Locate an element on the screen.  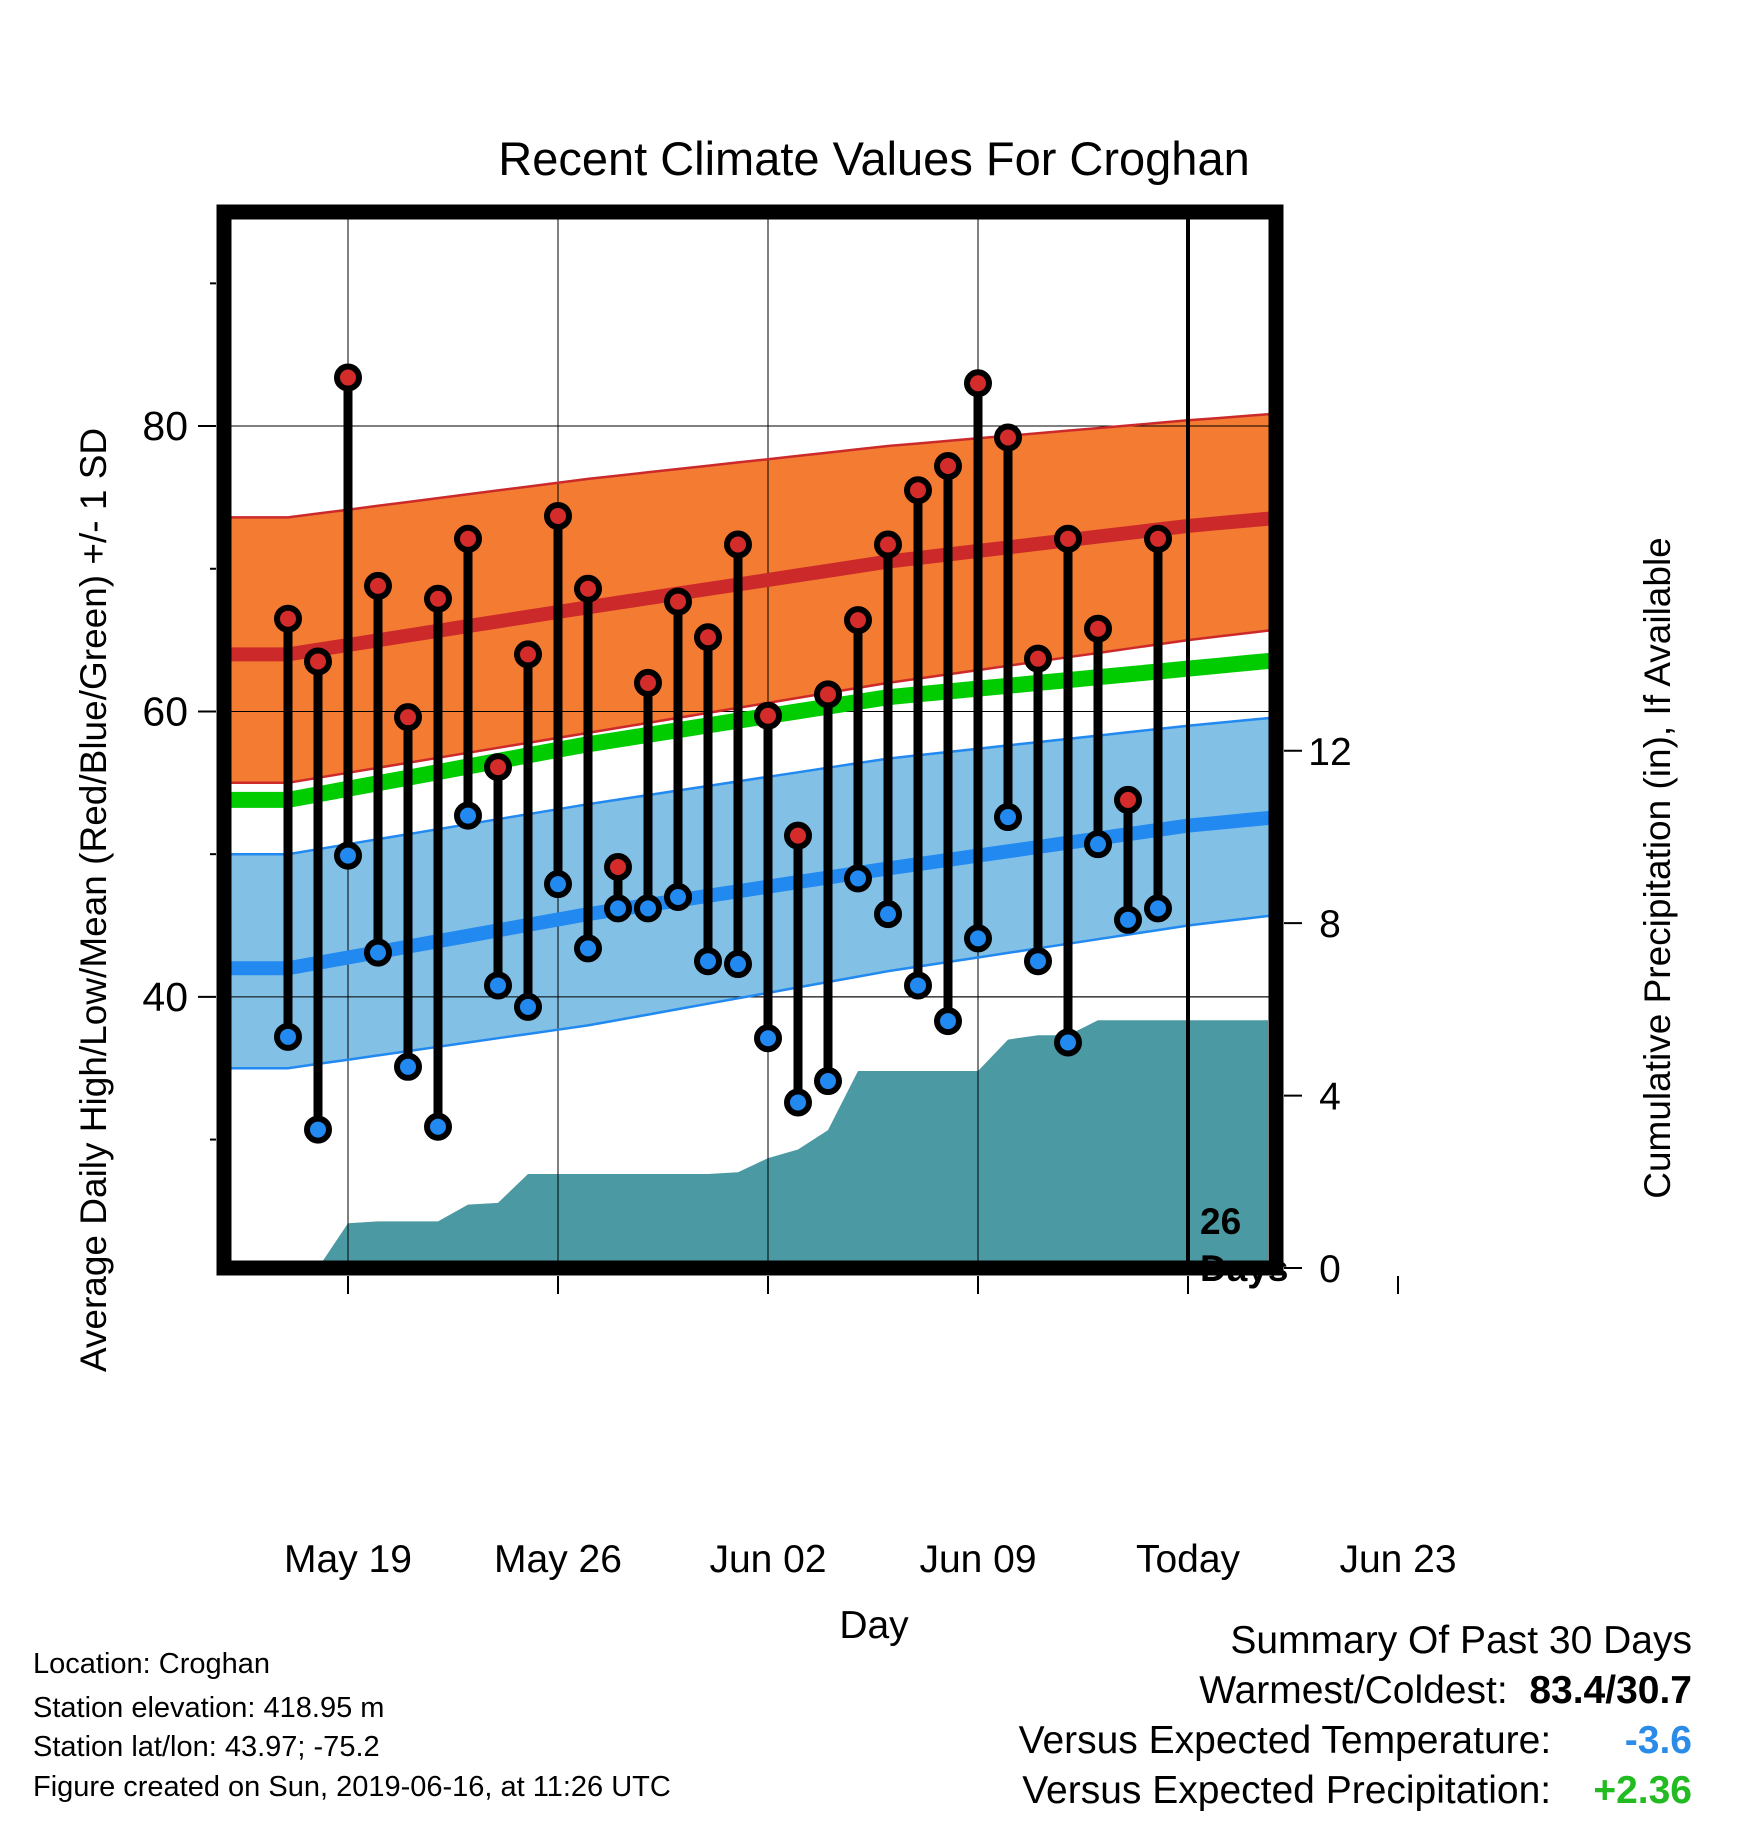
info-elevation: Station elevation: 418.95 m is located at coordinates (209, 1708).